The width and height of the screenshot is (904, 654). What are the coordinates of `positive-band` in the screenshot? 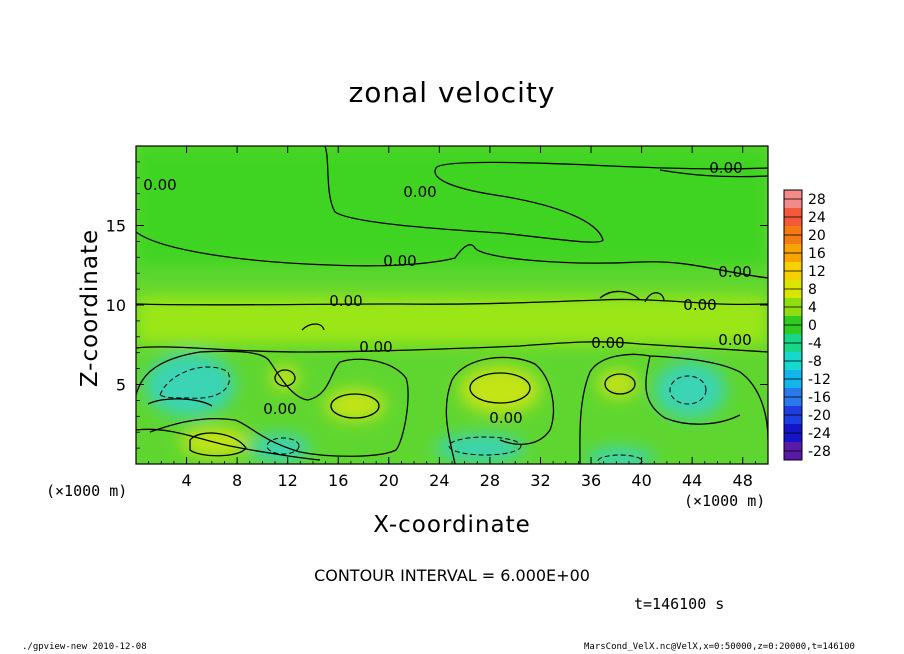 It's located at (452, 320).